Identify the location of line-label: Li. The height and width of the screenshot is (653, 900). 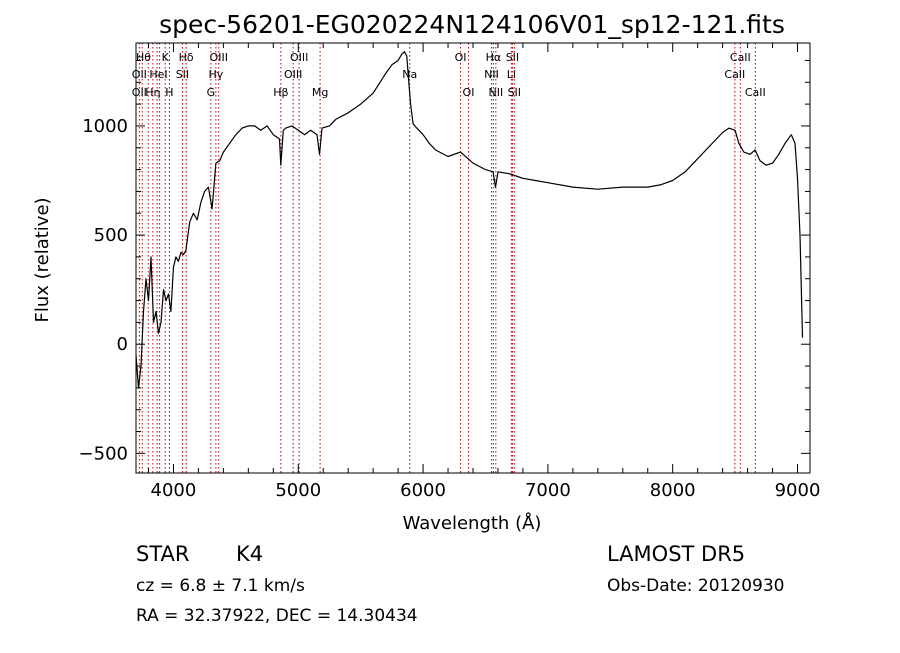
(511, 74).